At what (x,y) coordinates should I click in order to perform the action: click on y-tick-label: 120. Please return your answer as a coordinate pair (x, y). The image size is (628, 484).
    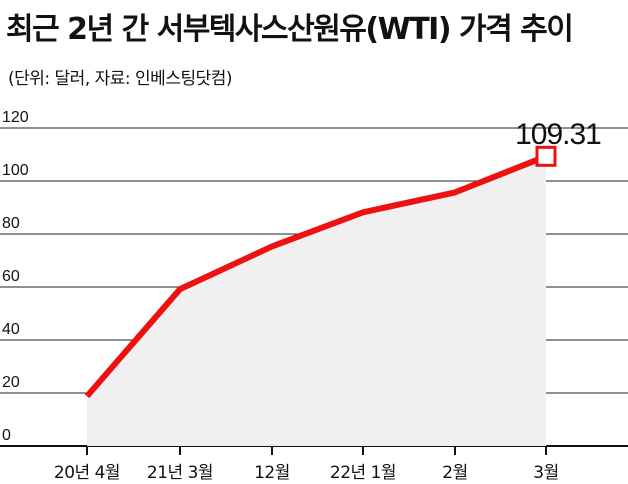
    Looking at the image, I should click on (15, 117).